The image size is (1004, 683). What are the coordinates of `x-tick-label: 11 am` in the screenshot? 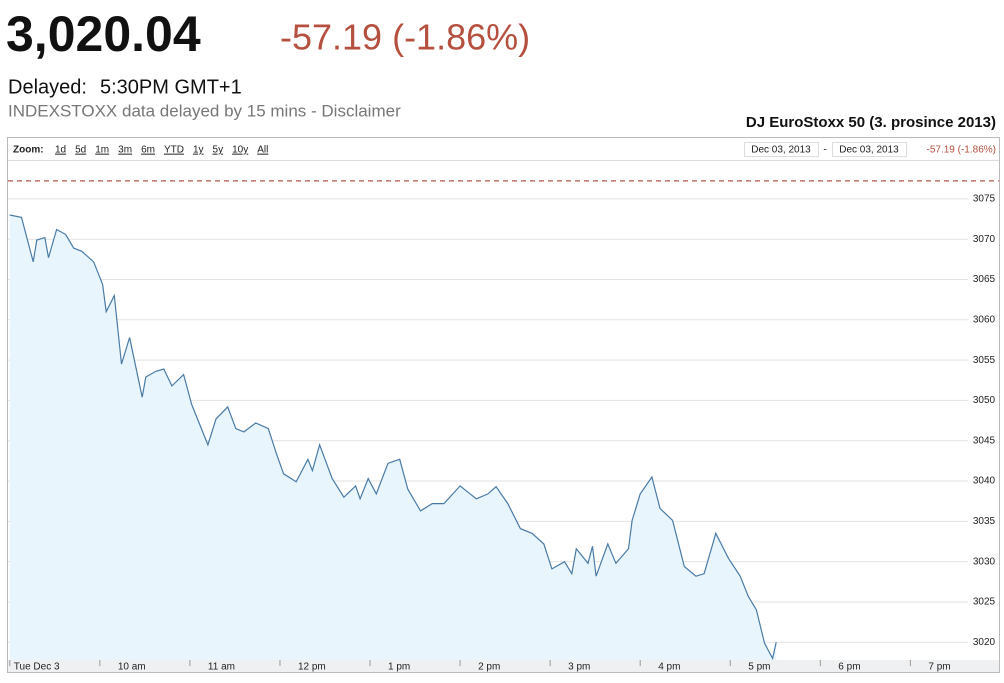 It's located at (221, 667).